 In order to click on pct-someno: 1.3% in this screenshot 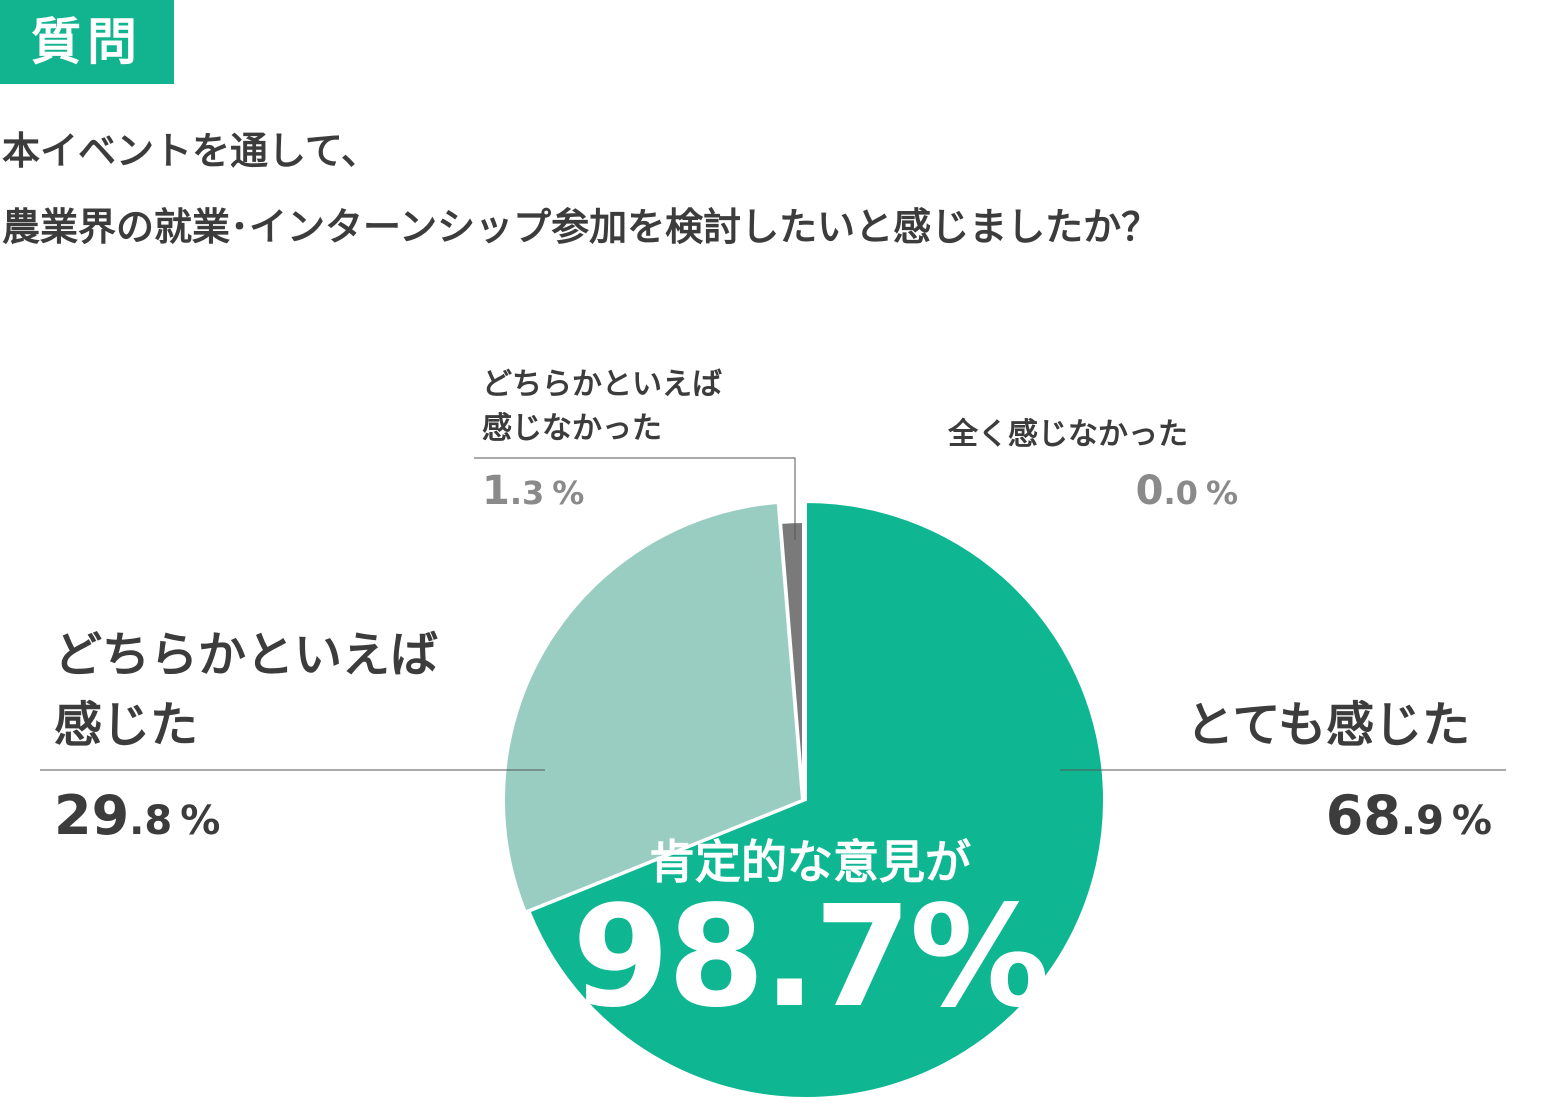, I will do `click(533, 491)`.